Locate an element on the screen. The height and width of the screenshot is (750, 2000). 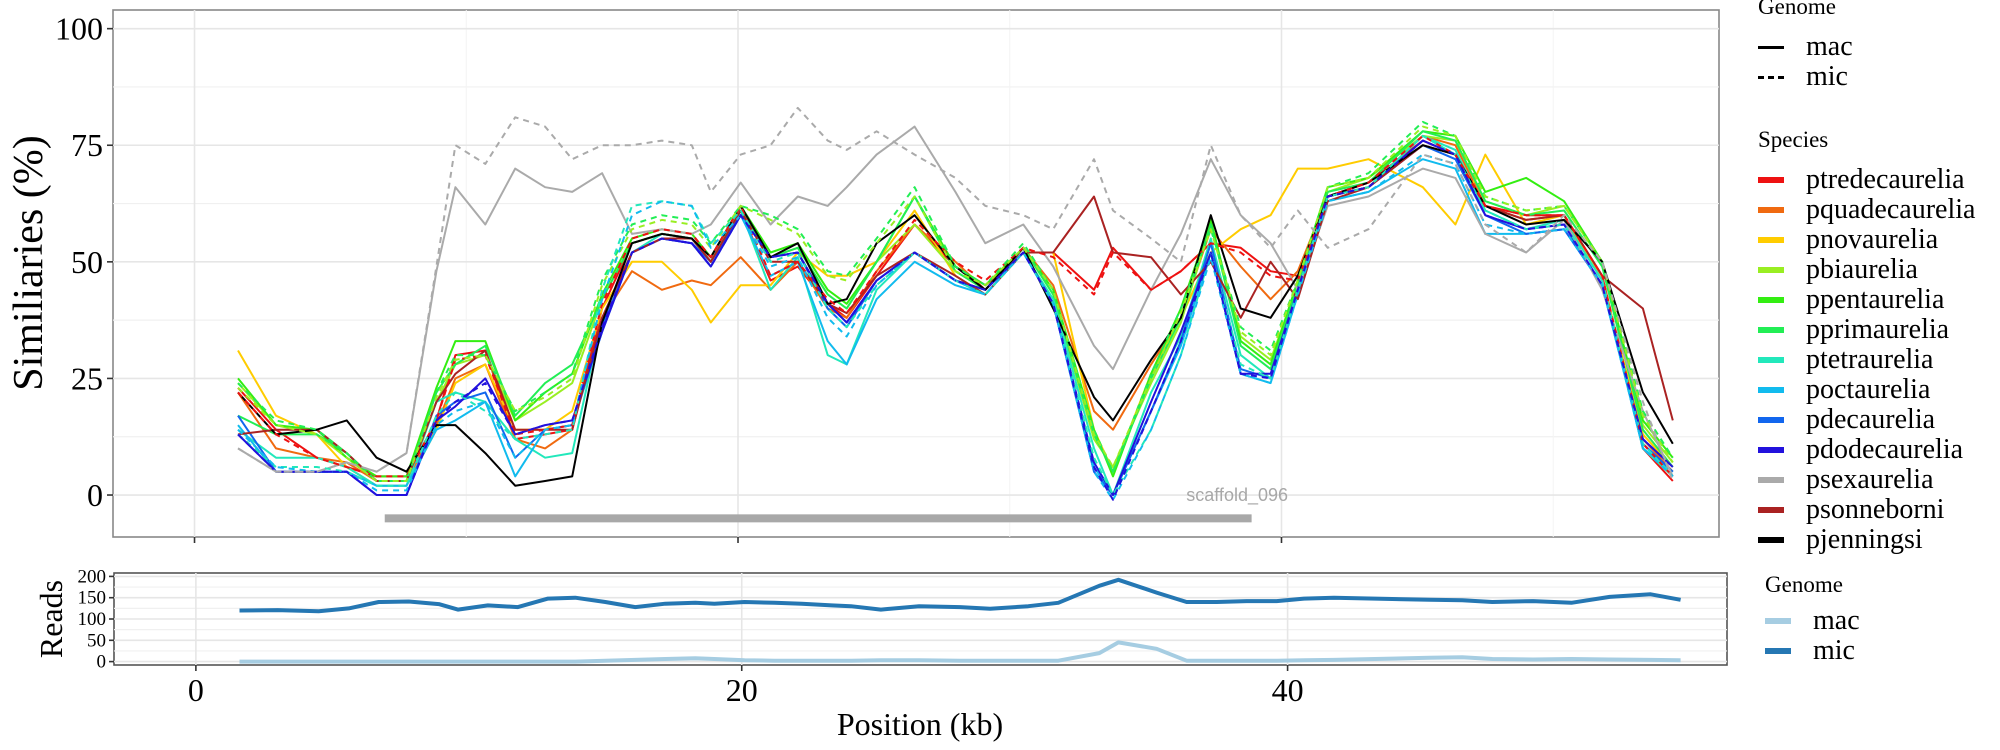
species-legend-item: ppentaurelia is located at coordinates (1866, 299).